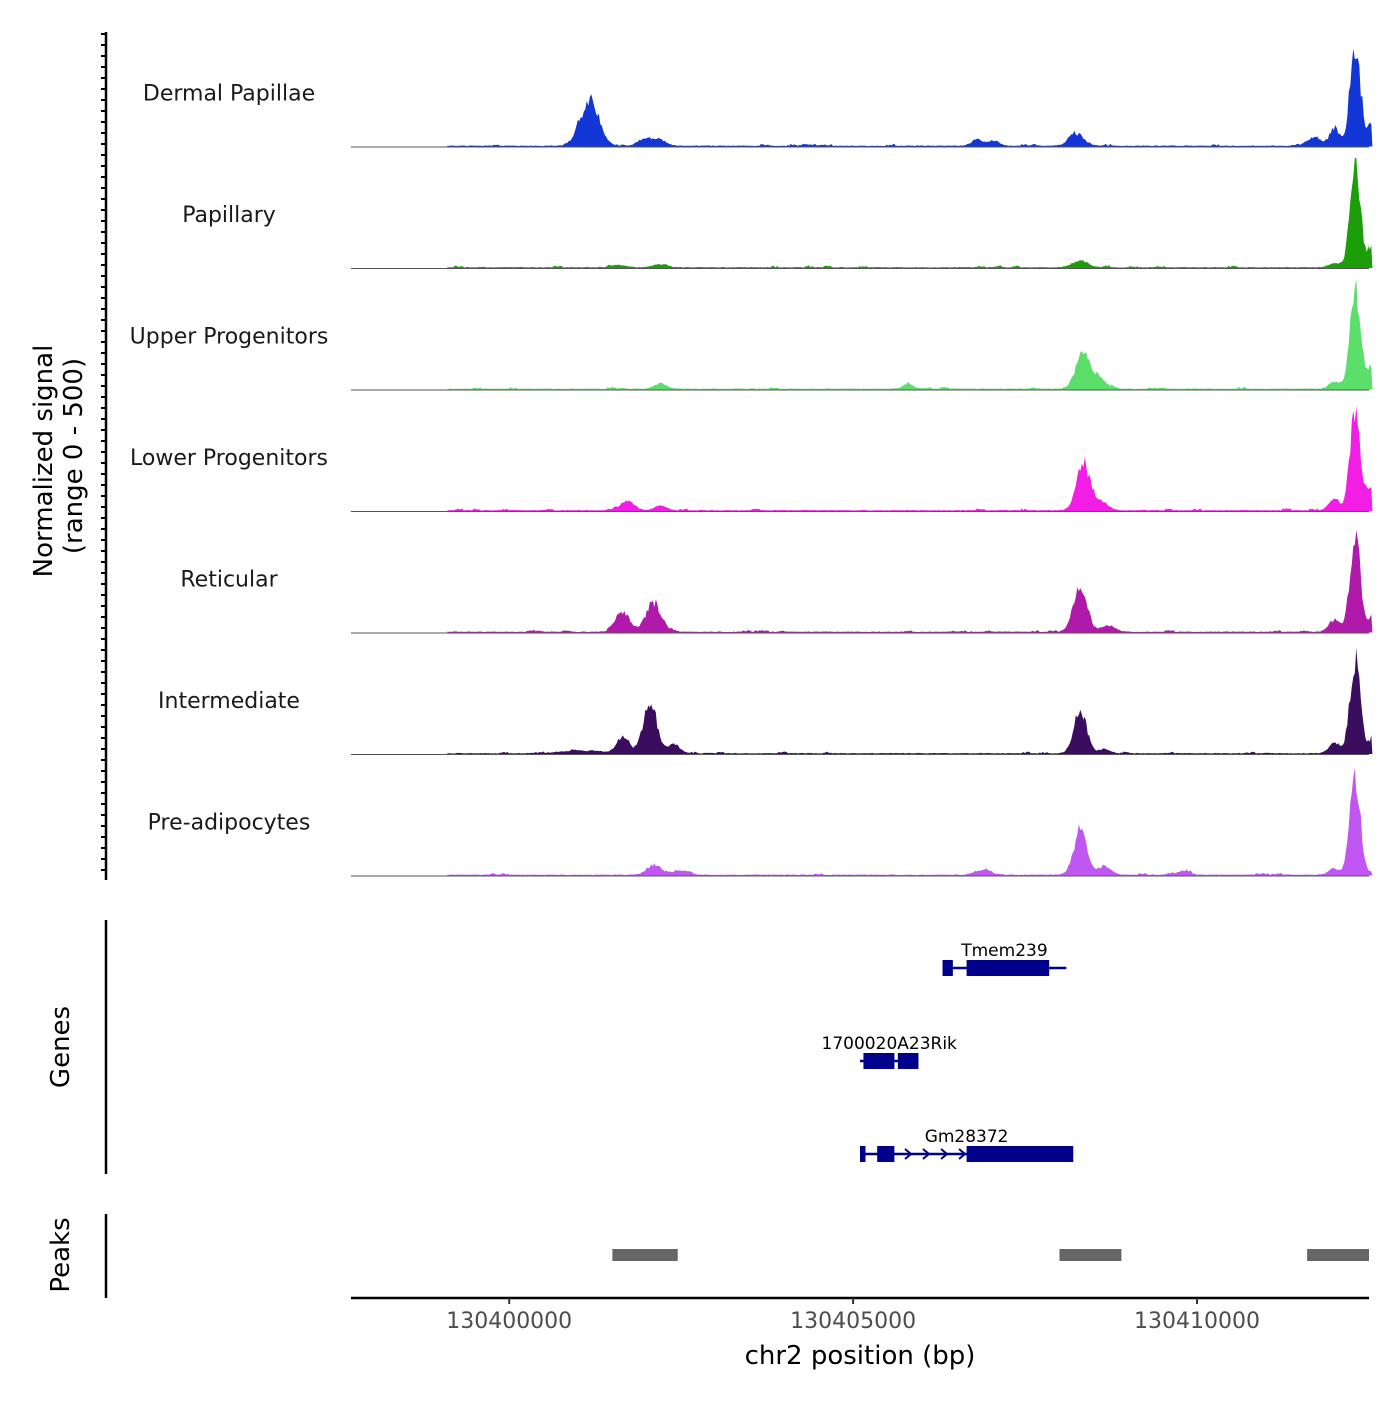 This screenshot has width=1400, height=1404. Describe the element at coordinates (229, 337) in the screenshot. I see `track-label: Upper Progenitors` at that location.